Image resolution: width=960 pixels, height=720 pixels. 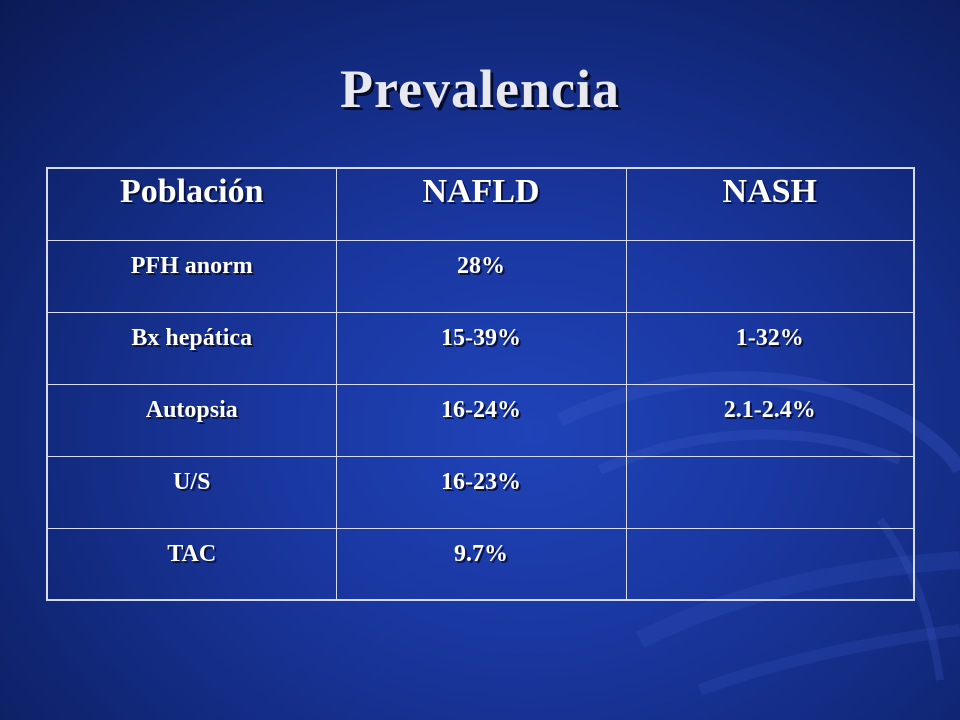 What do you see at coordinates (770, 420) in the screenshot?
I see `table-cell: 2.1-2.4%` at bounding box center [770, 420].